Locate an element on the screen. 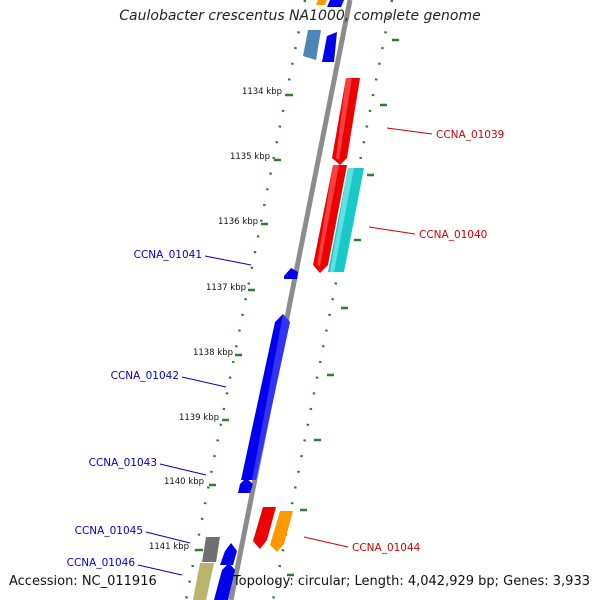 The width and height of the screenshot is (600, 600). gene-label-ccna-01043: CCNA_01043 is located at coordinates (123, 463).